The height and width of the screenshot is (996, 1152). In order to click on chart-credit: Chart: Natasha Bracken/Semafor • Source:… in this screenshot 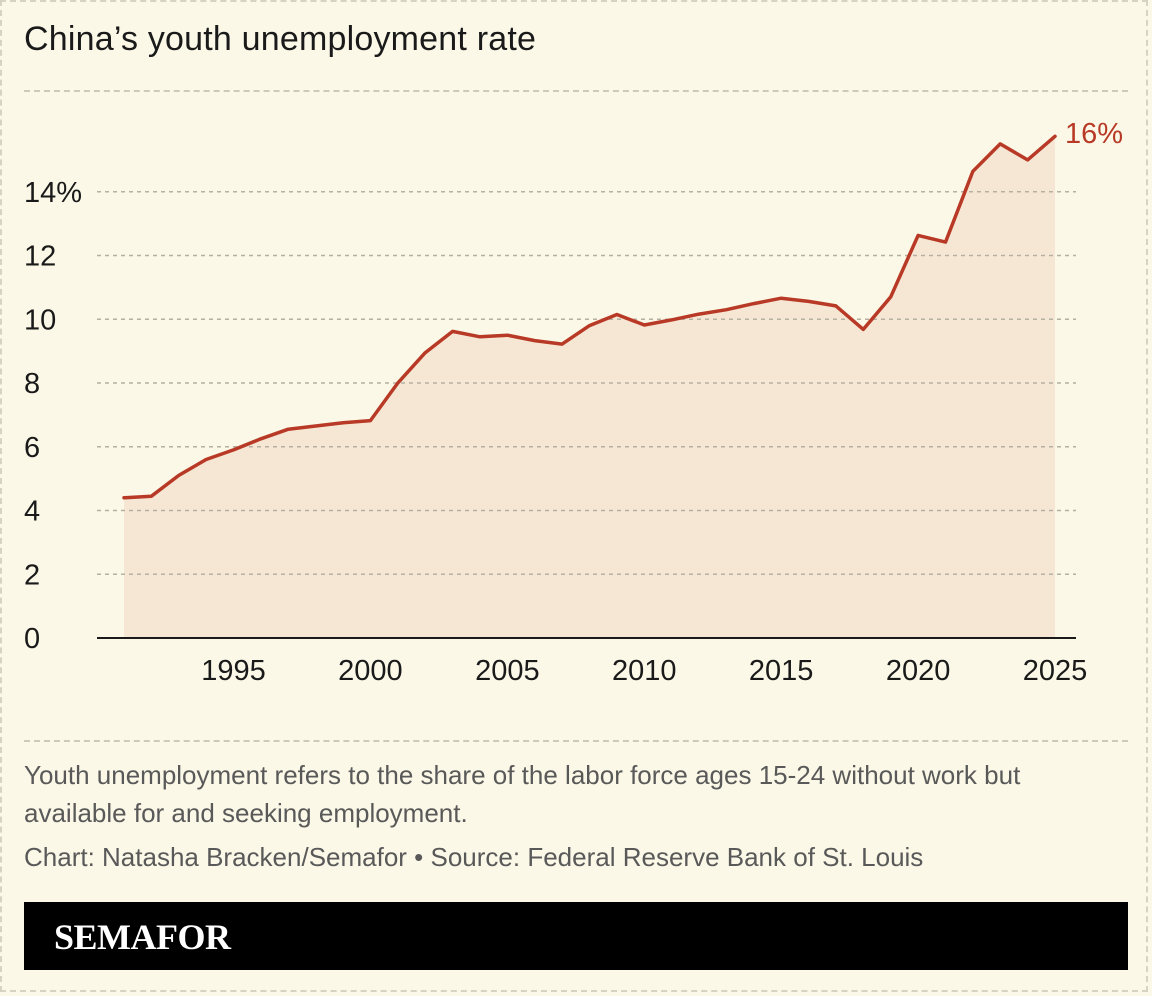, I will do `click(474, 857)`.